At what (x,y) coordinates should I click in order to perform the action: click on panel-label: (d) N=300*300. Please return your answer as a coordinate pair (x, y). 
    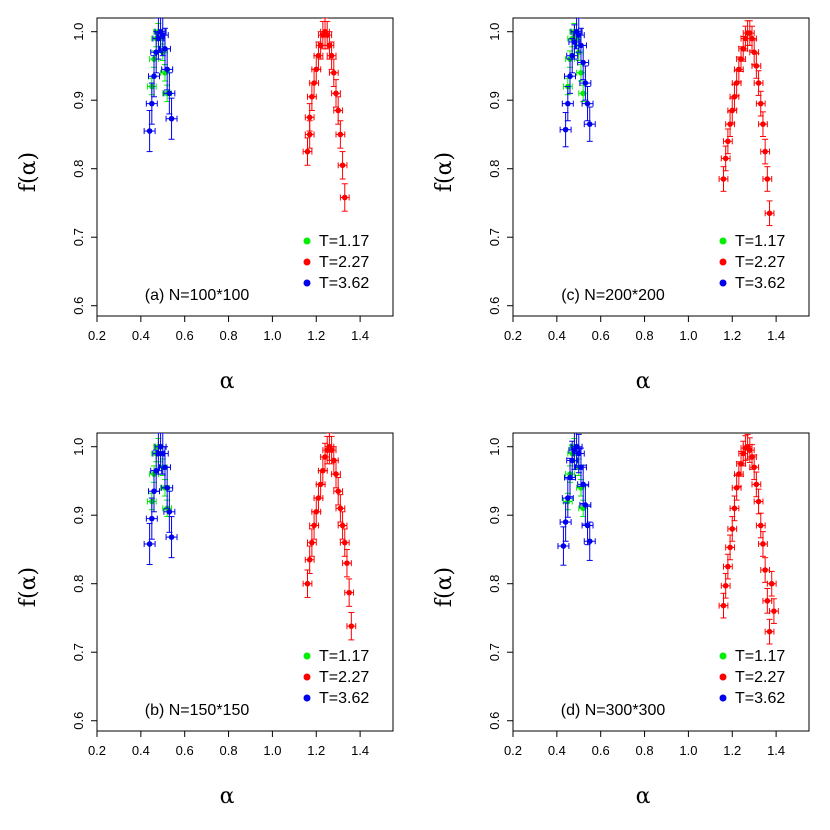
    Looking at the image, I should click on (613, 710).